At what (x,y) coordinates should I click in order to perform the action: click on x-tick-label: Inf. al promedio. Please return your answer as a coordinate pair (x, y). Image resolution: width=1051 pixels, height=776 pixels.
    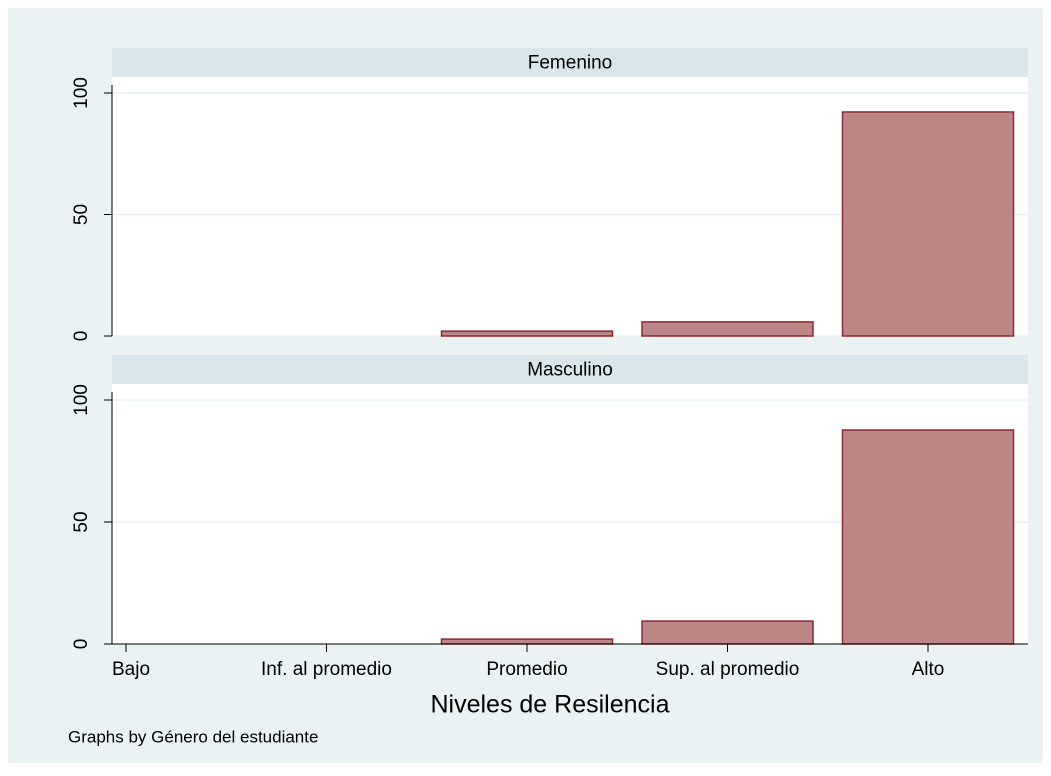
    Looking at the image, I should click on (326, 669).